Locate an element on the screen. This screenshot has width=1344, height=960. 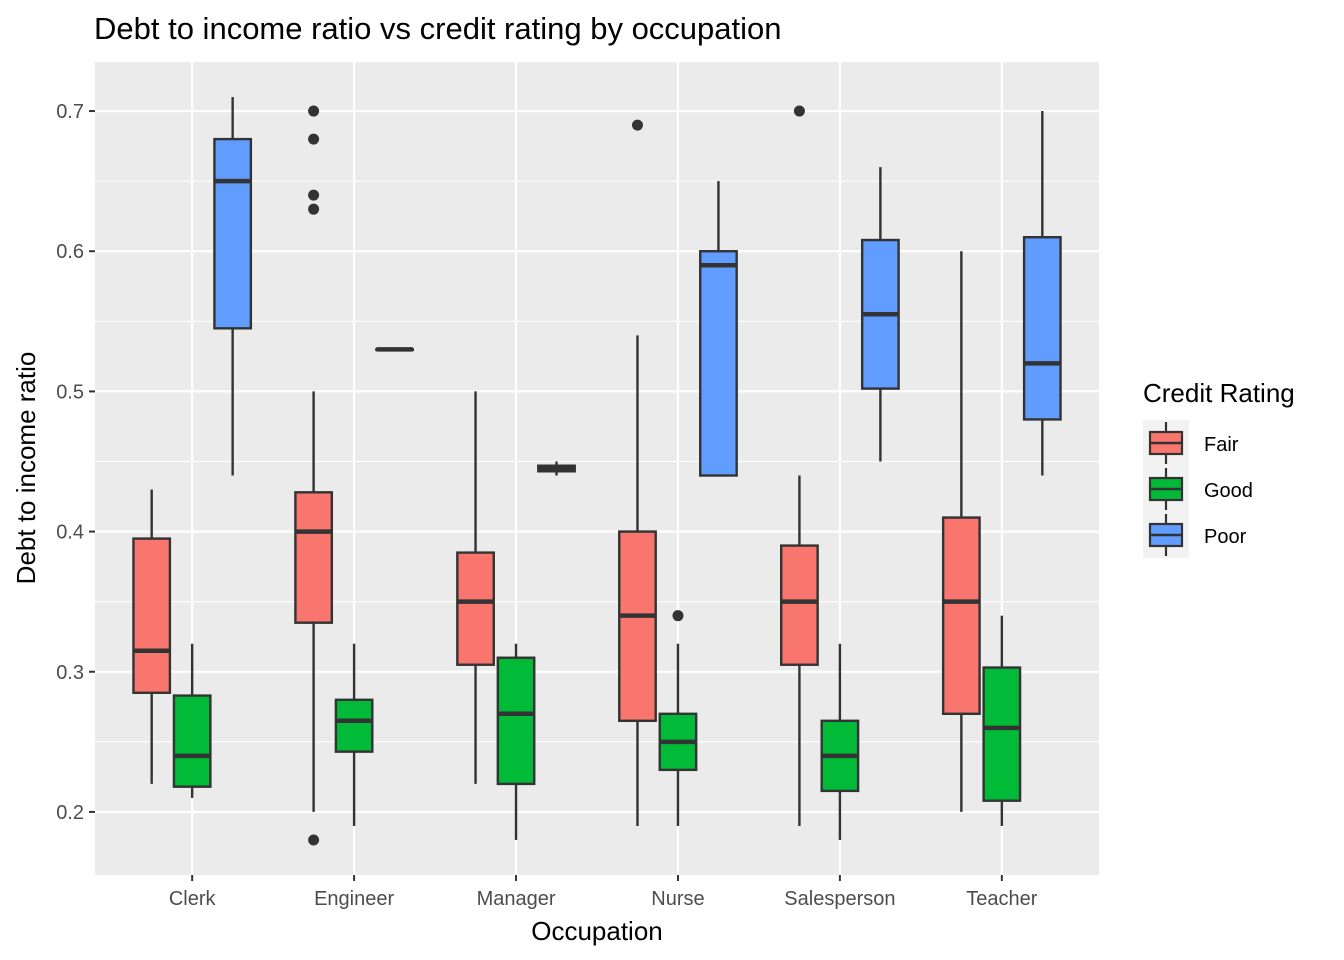
legend: Credit Rating Fair Good Poor is located at coordinates (1219, 468).